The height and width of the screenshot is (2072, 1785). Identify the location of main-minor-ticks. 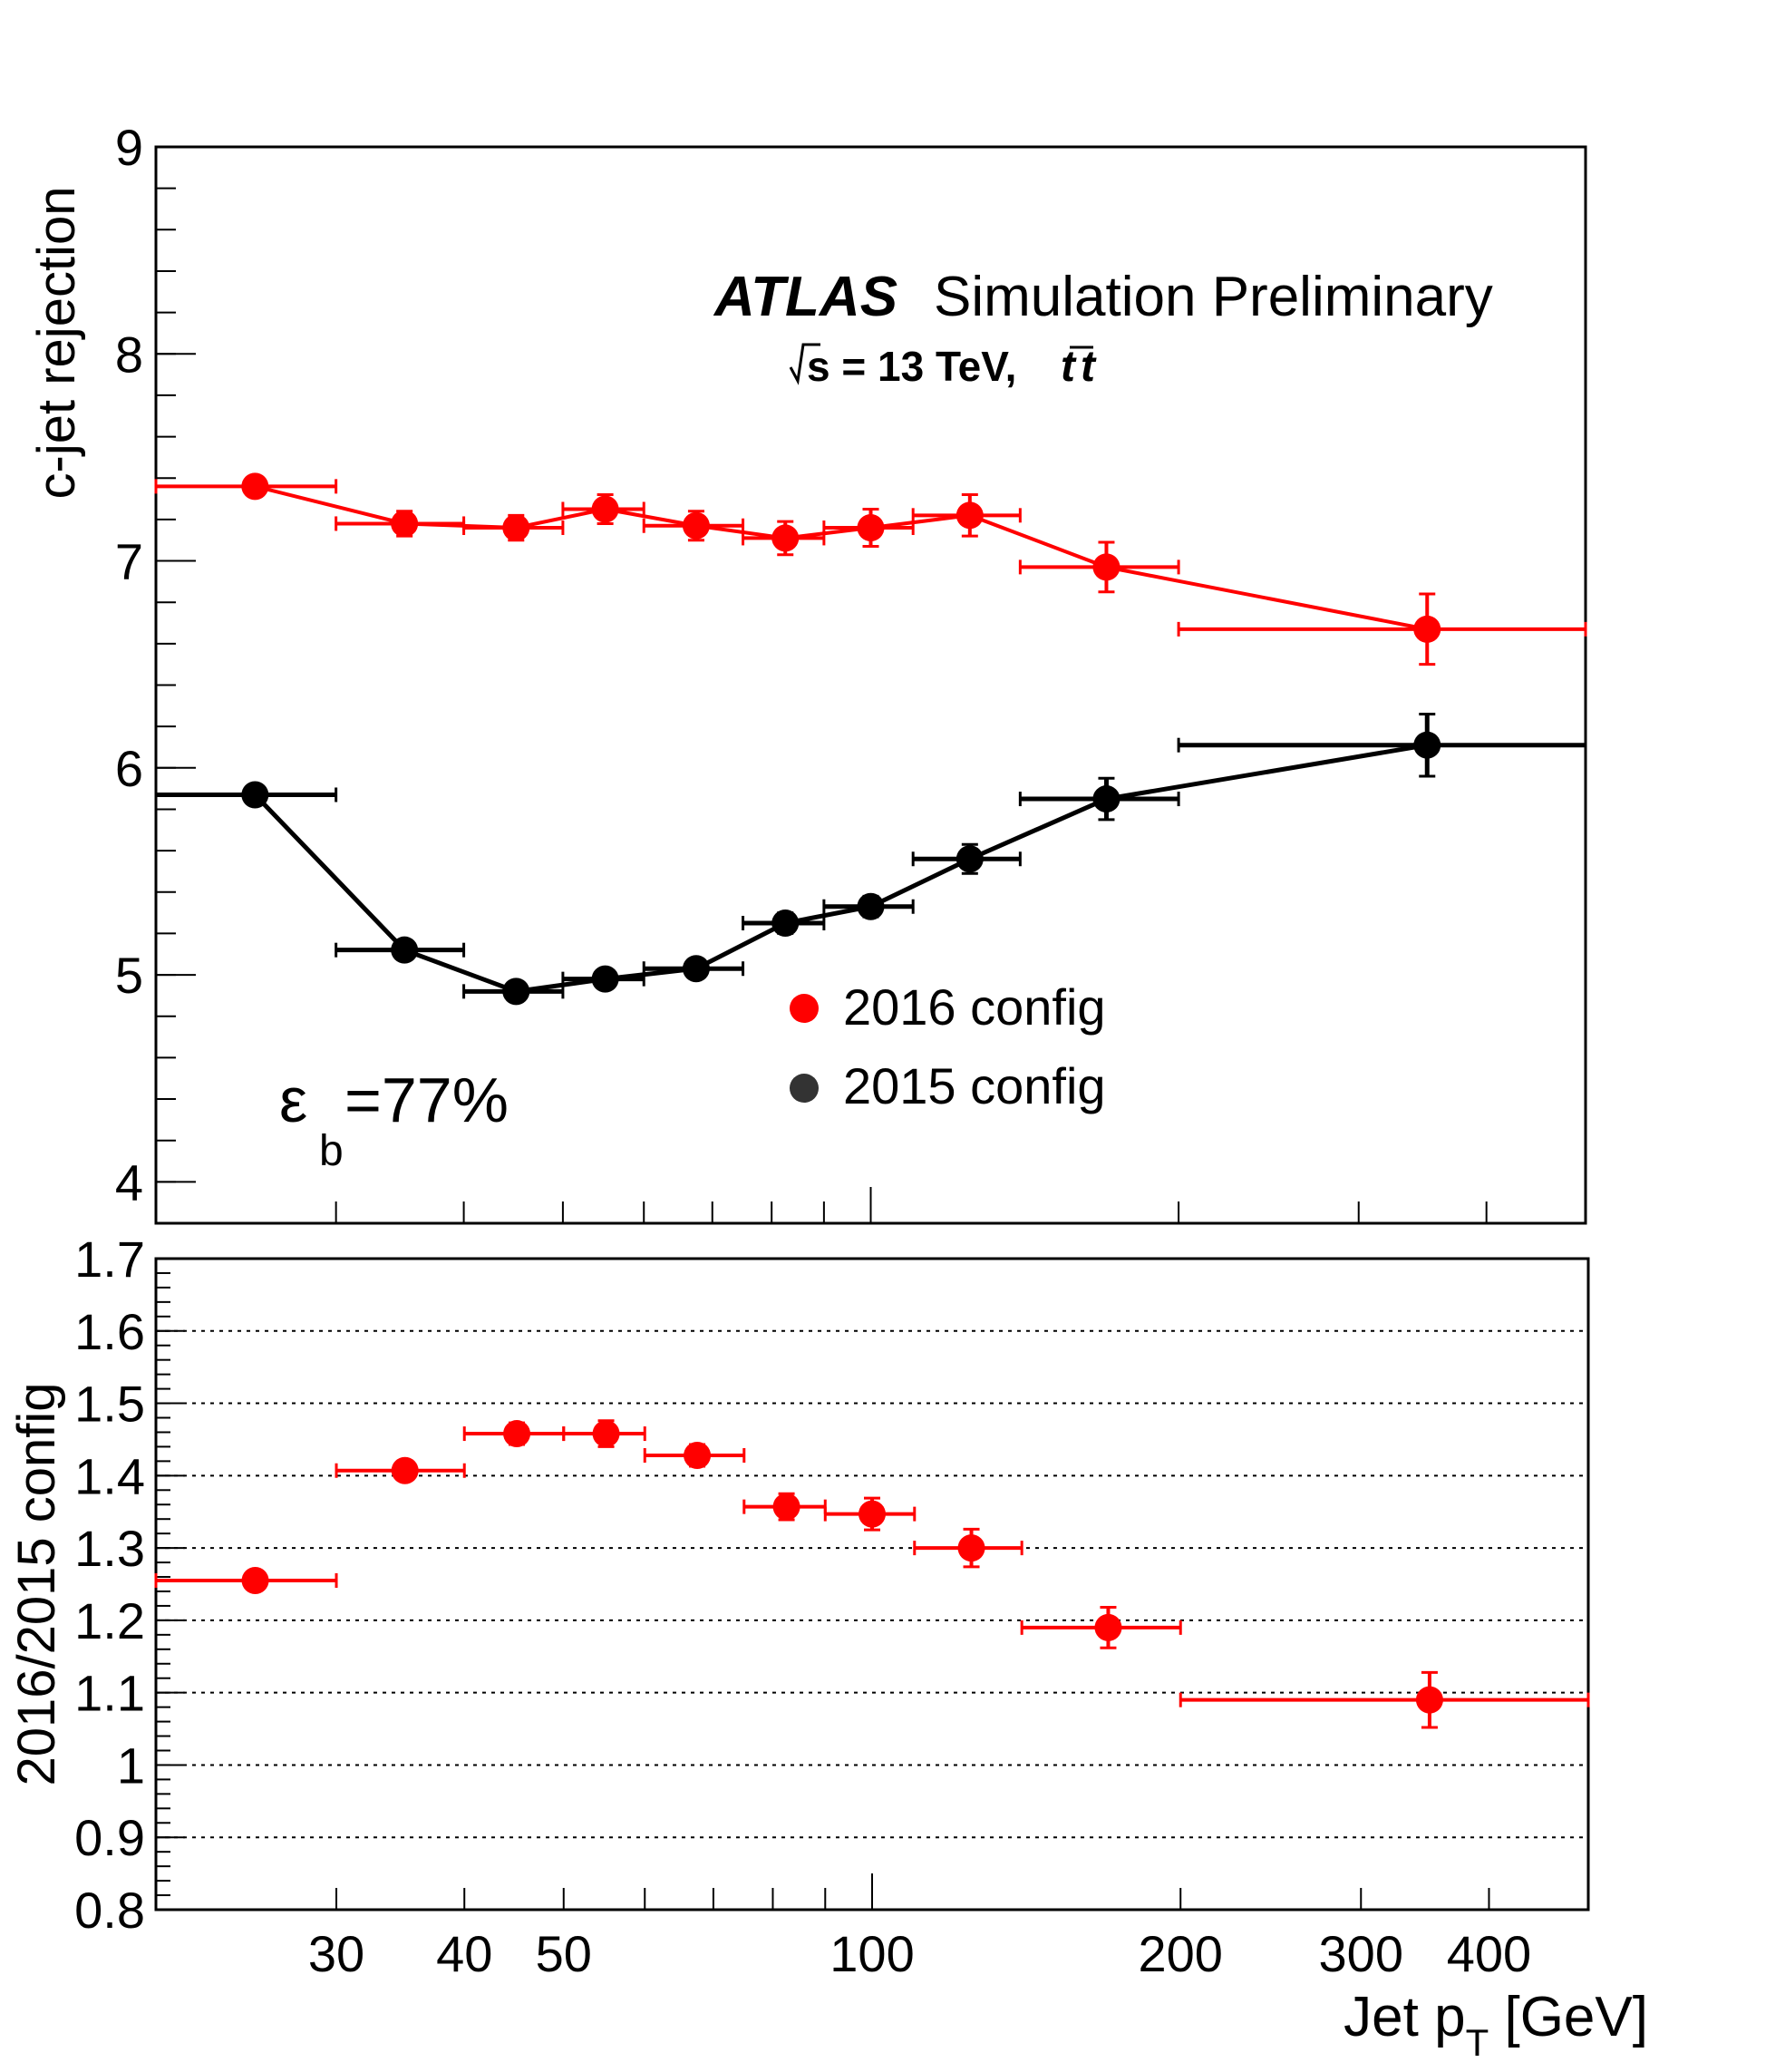
(176, 685).